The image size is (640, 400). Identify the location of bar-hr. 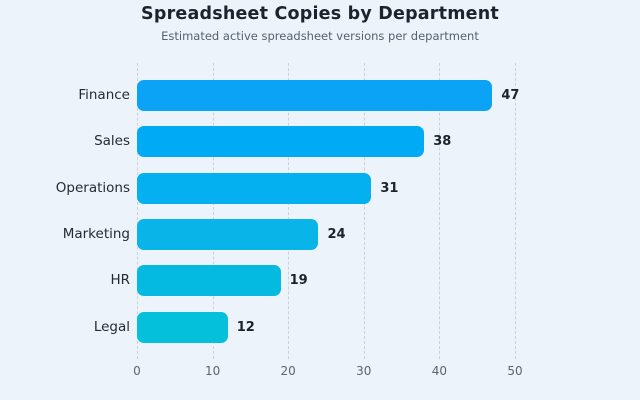
(209, 281).